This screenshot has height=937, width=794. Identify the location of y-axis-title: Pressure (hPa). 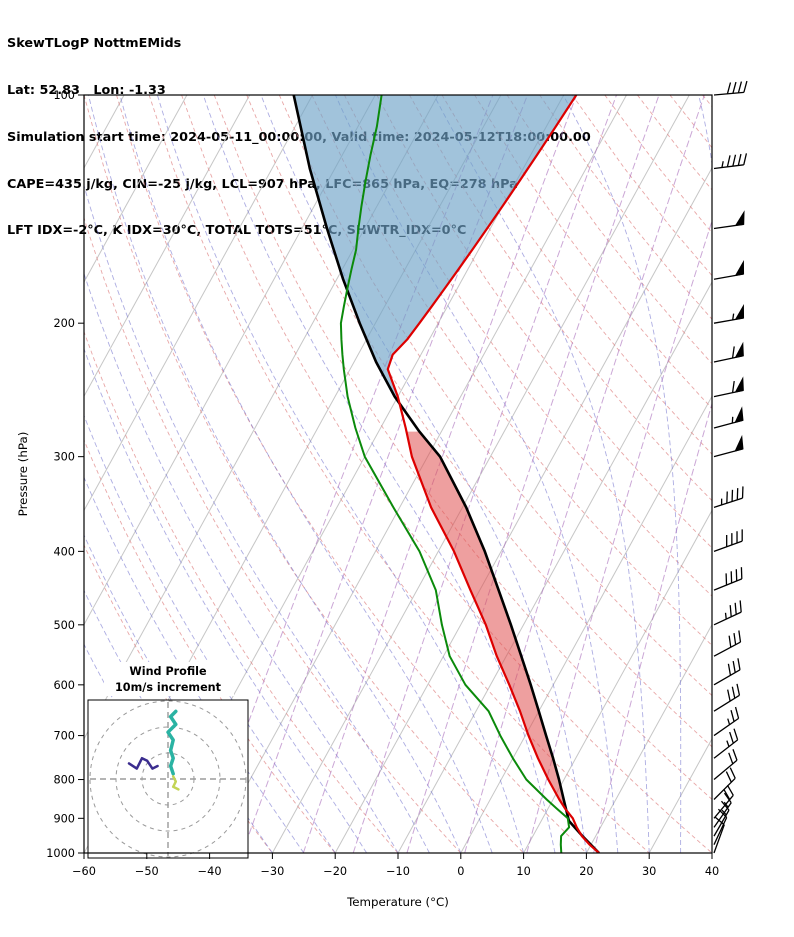
(23, 474).